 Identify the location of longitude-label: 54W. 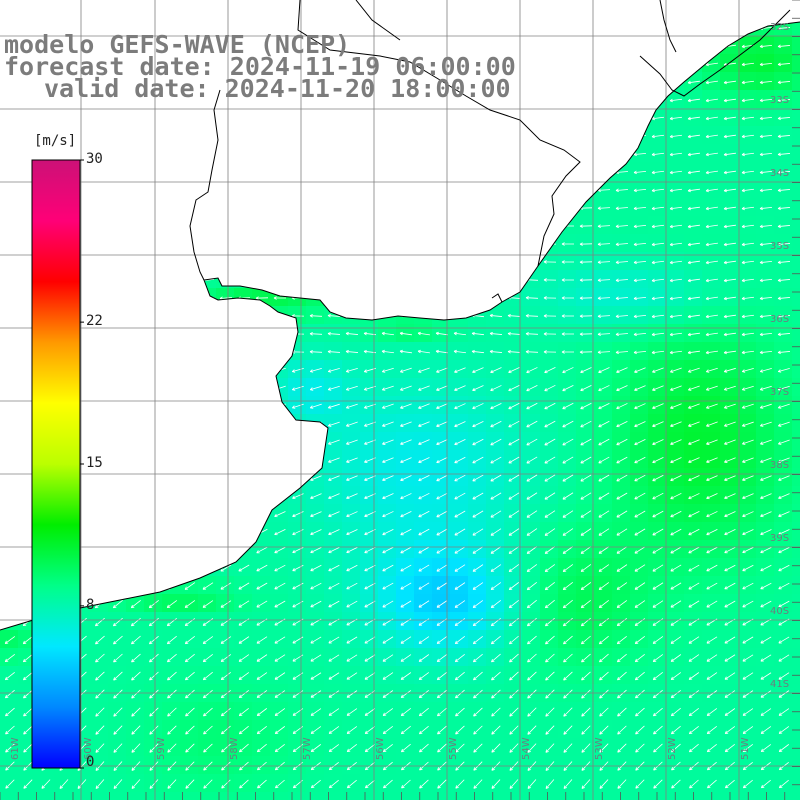
(526, 748).